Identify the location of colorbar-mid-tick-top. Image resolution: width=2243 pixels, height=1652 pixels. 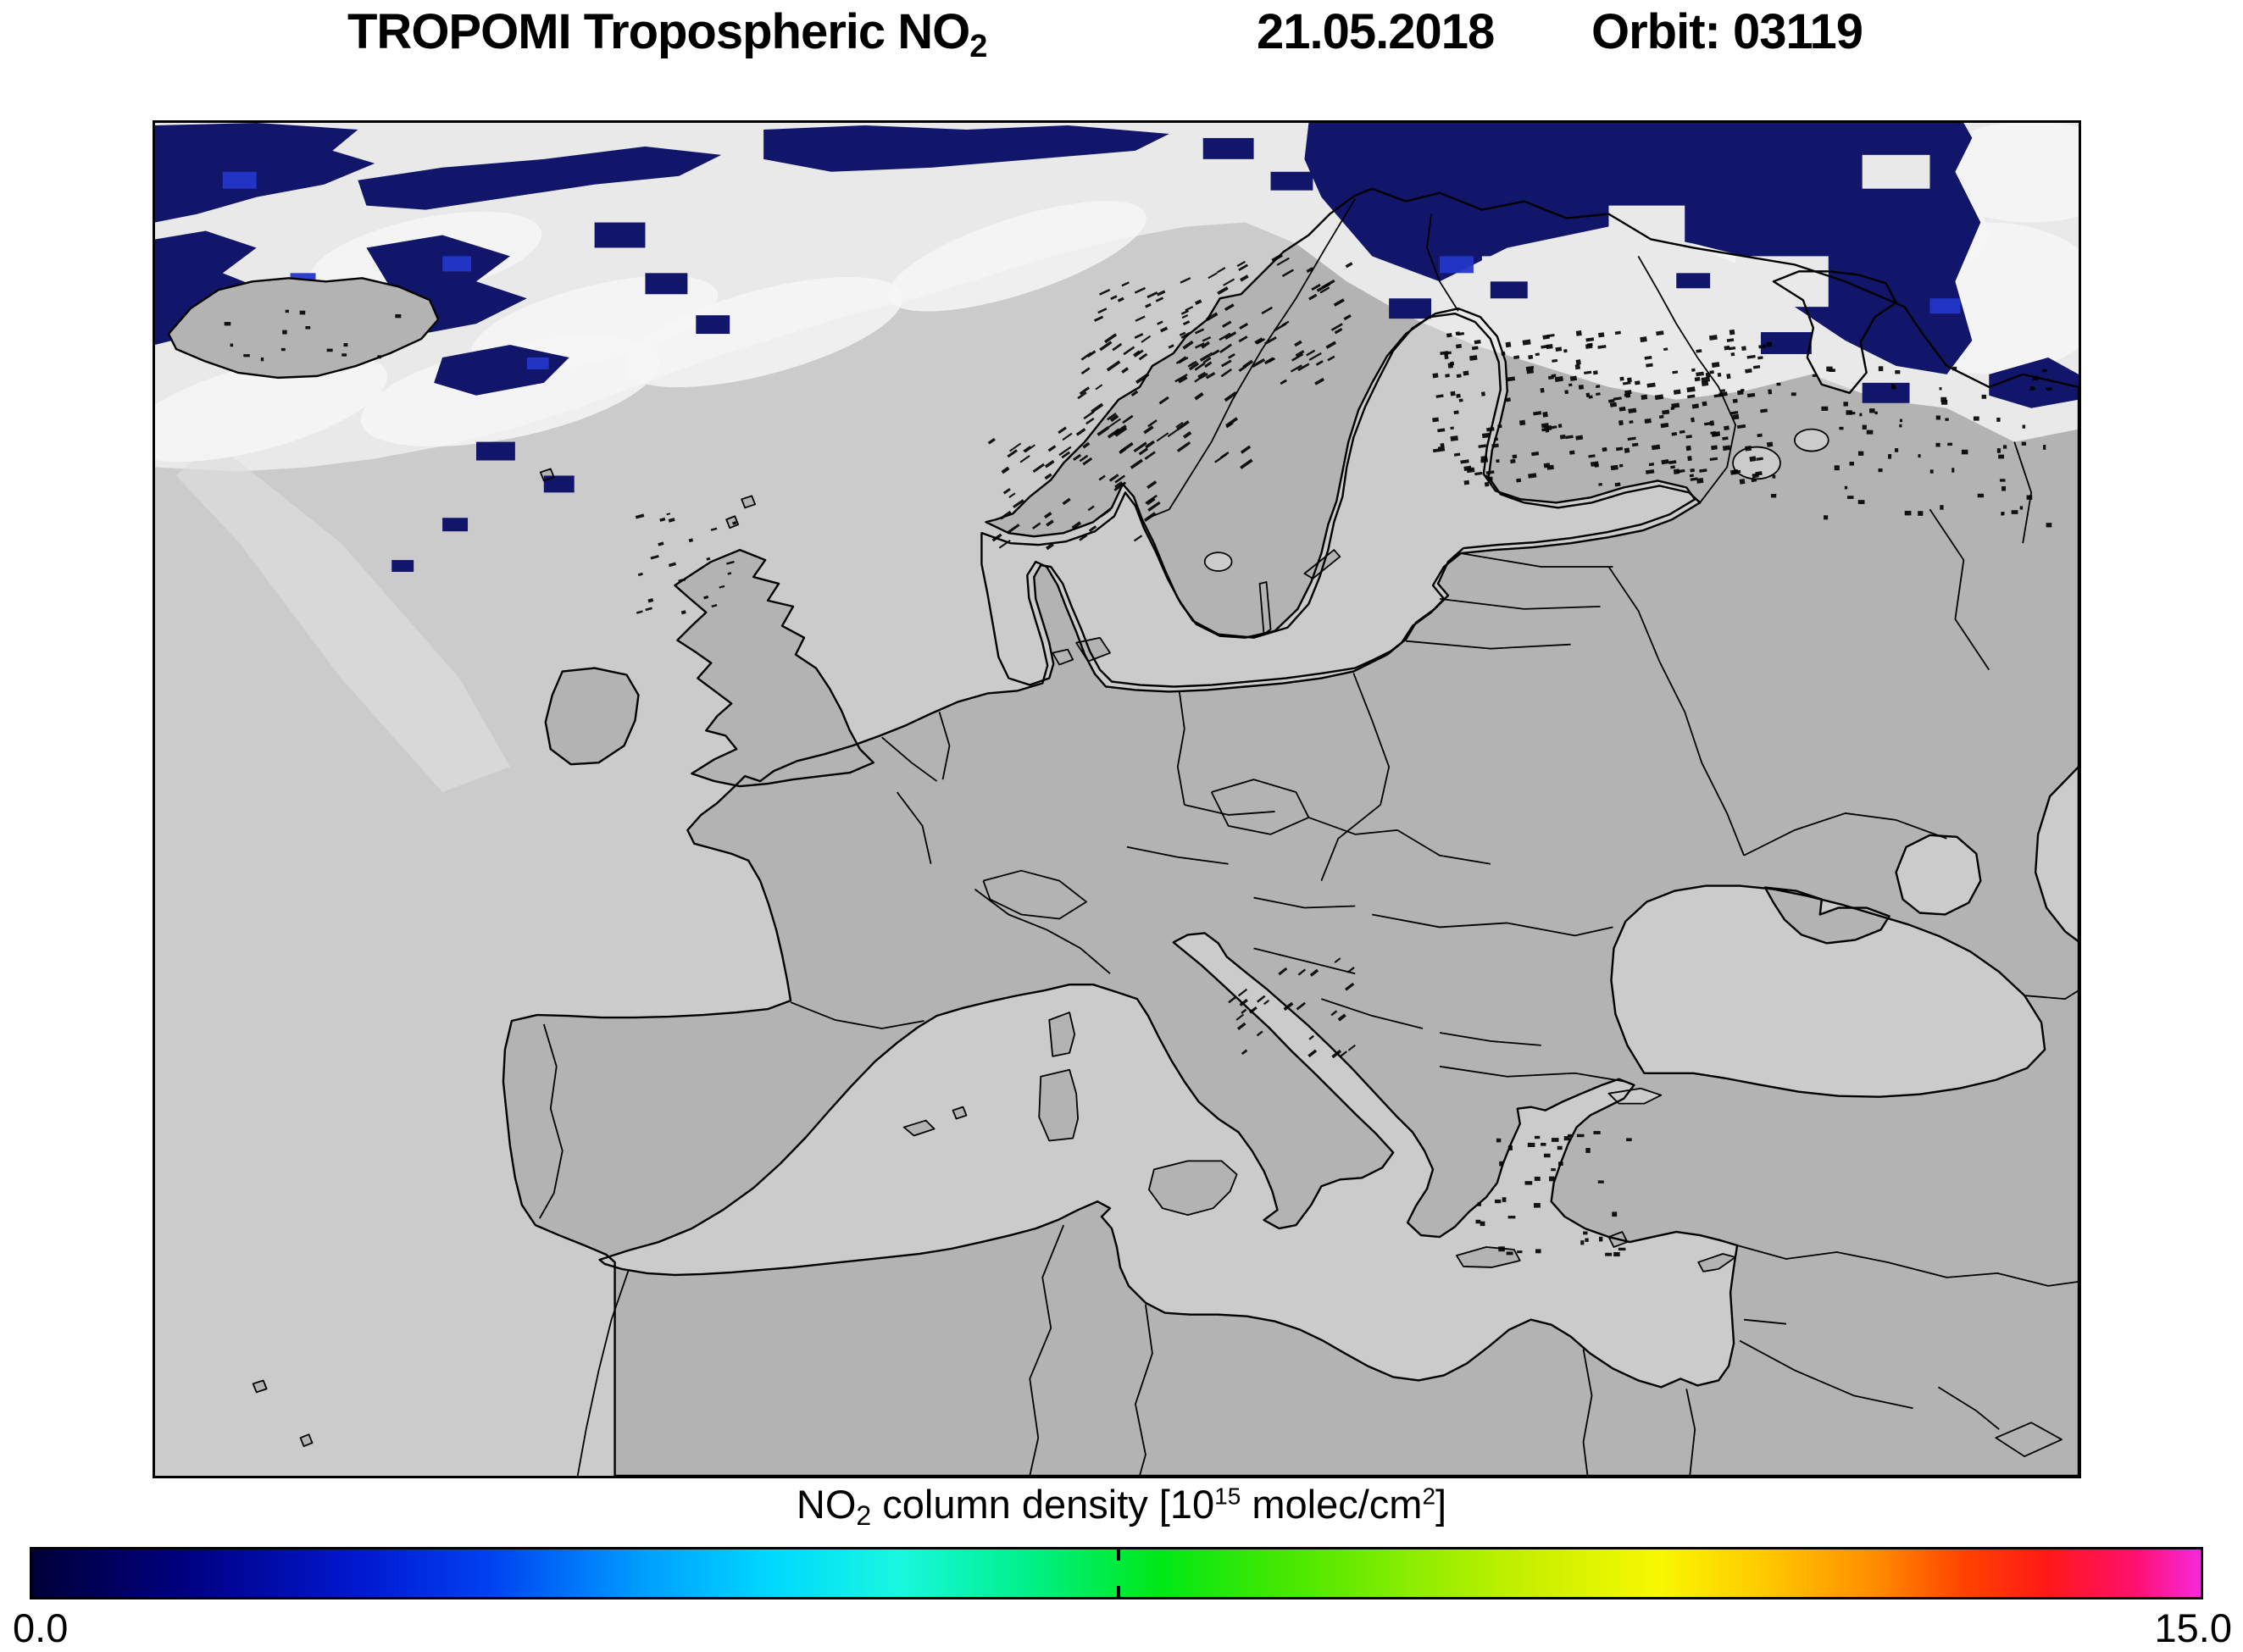
(1118, 1555).